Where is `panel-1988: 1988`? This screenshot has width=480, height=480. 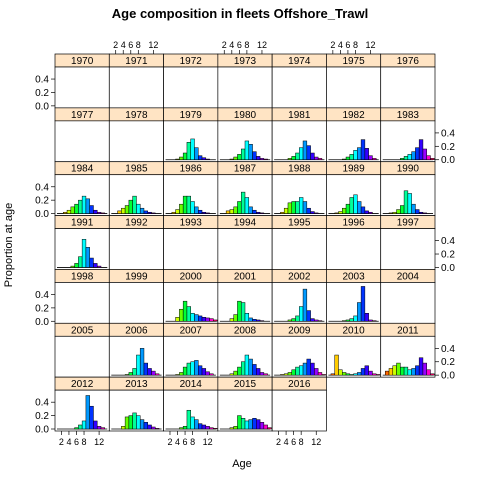
panel-1988: 1988 is located at coordinates (299, 188).